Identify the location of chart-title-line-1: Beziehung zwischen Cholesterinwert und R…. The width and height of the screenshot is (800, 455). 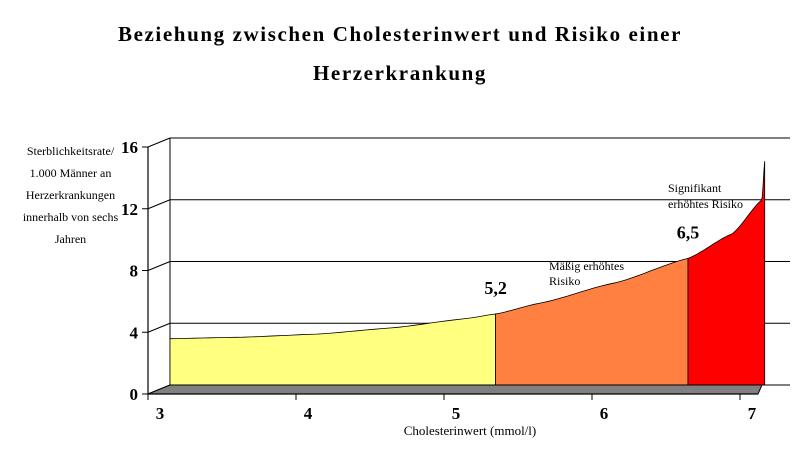
(399, 34).